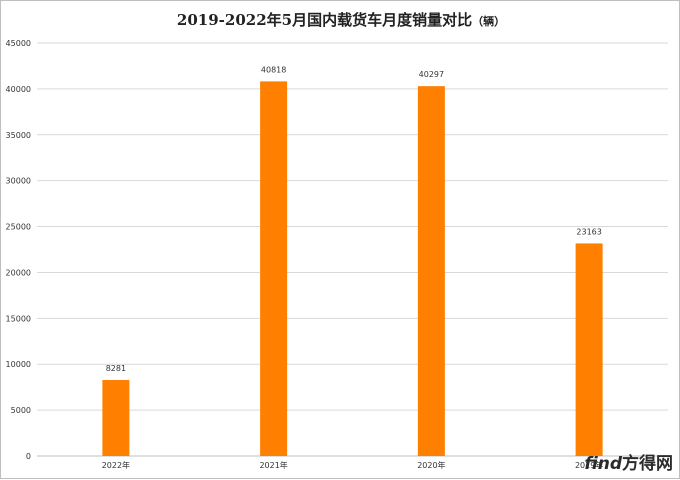 This screenshot has width=680, height=480. Describe the element at coordinates (647, 464) in the screenshot. I see `watermark-name: 方得网` at that location.